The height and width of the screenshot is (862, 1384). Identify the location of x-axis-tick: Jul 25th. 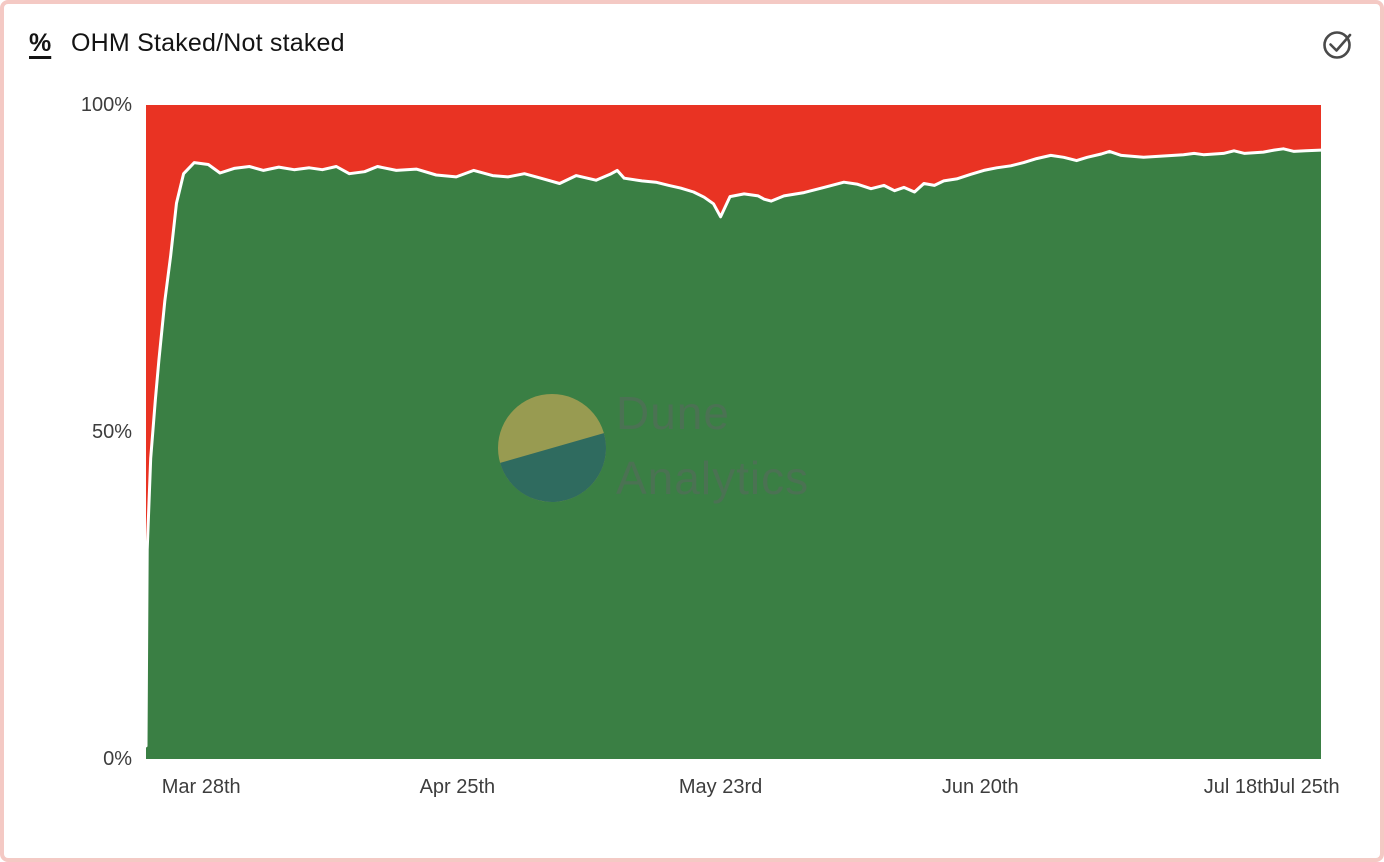
(1304, 787).